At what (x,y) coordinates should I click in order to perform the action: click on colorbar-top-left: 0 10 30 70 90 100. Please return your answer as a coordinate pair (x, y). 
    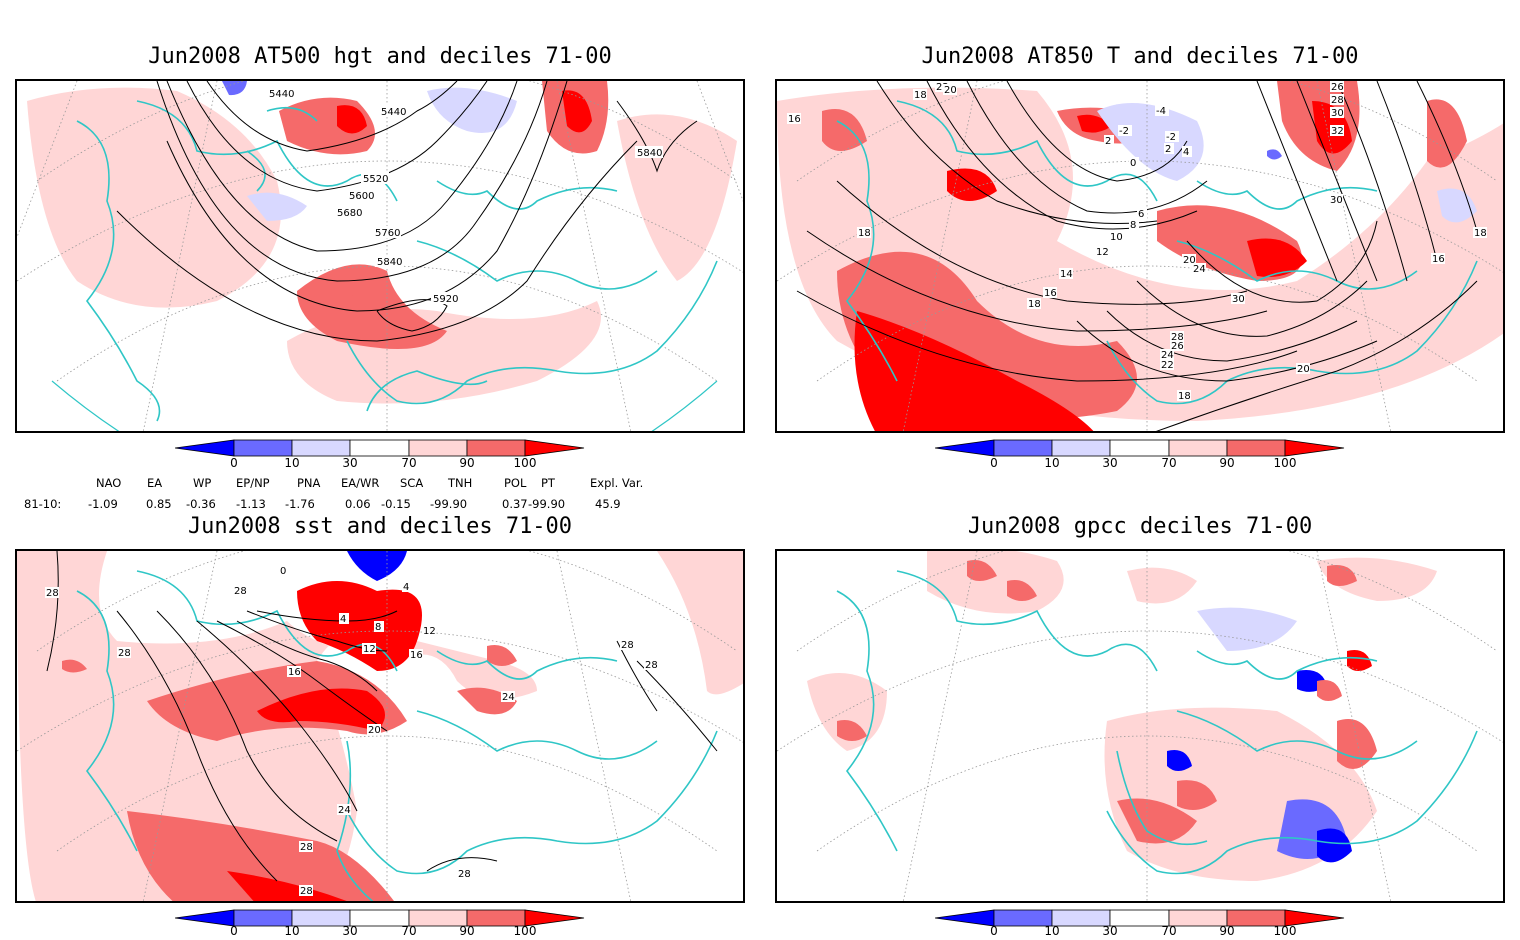
    Looking at the image, I should click on (379, 455).